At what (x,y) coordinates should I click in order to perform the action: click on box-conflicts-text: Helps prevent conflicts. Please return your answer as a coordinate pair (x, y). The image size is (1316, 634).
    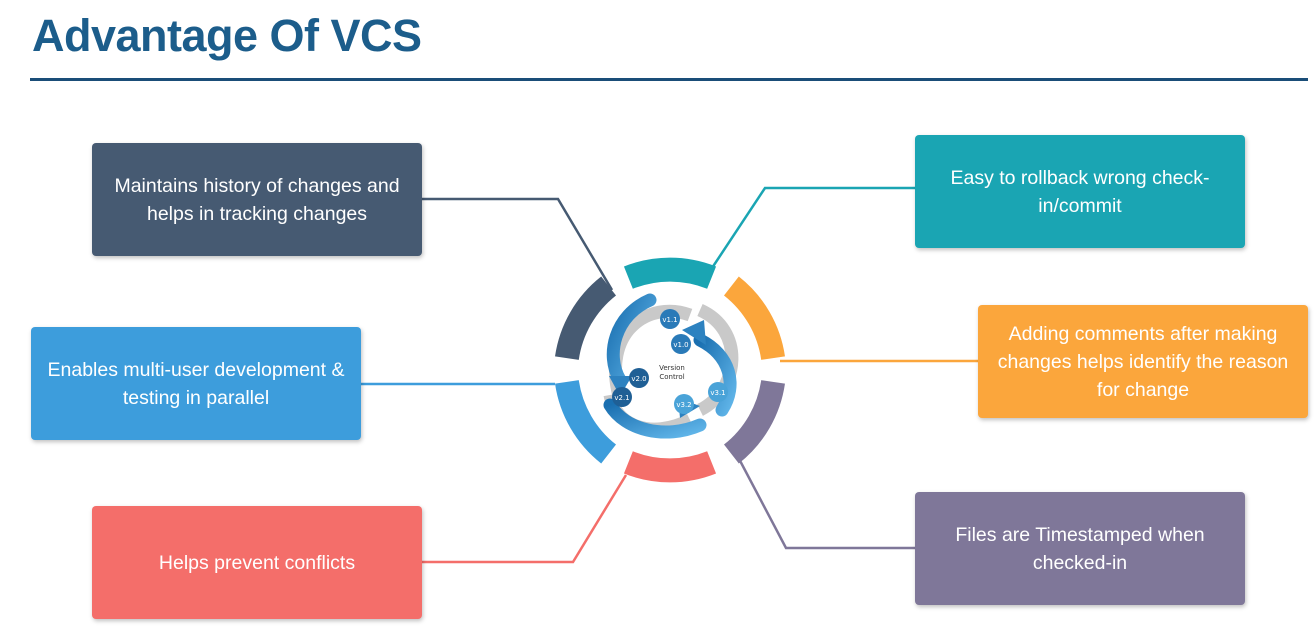
    Looking at the image, I should click on (257, 562).